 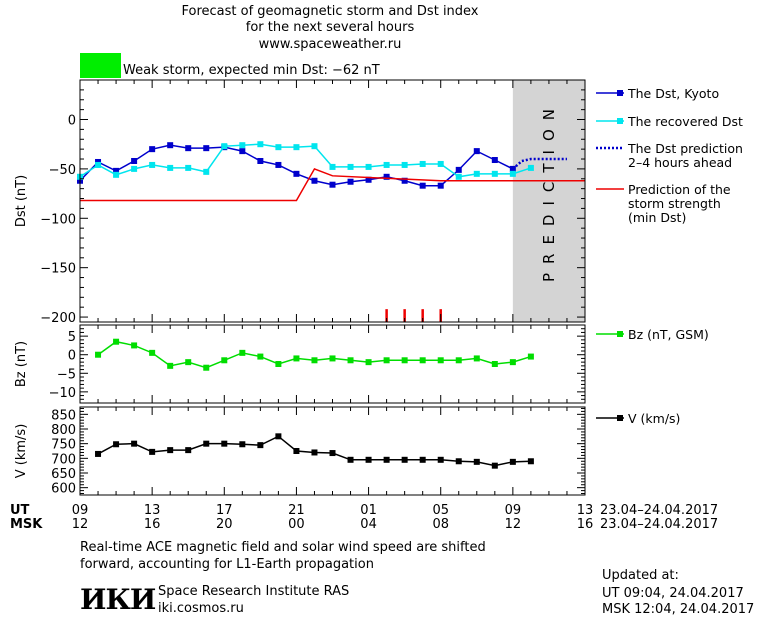 I want to click on msk-tick-label: 00, so click(x=296, y=524).